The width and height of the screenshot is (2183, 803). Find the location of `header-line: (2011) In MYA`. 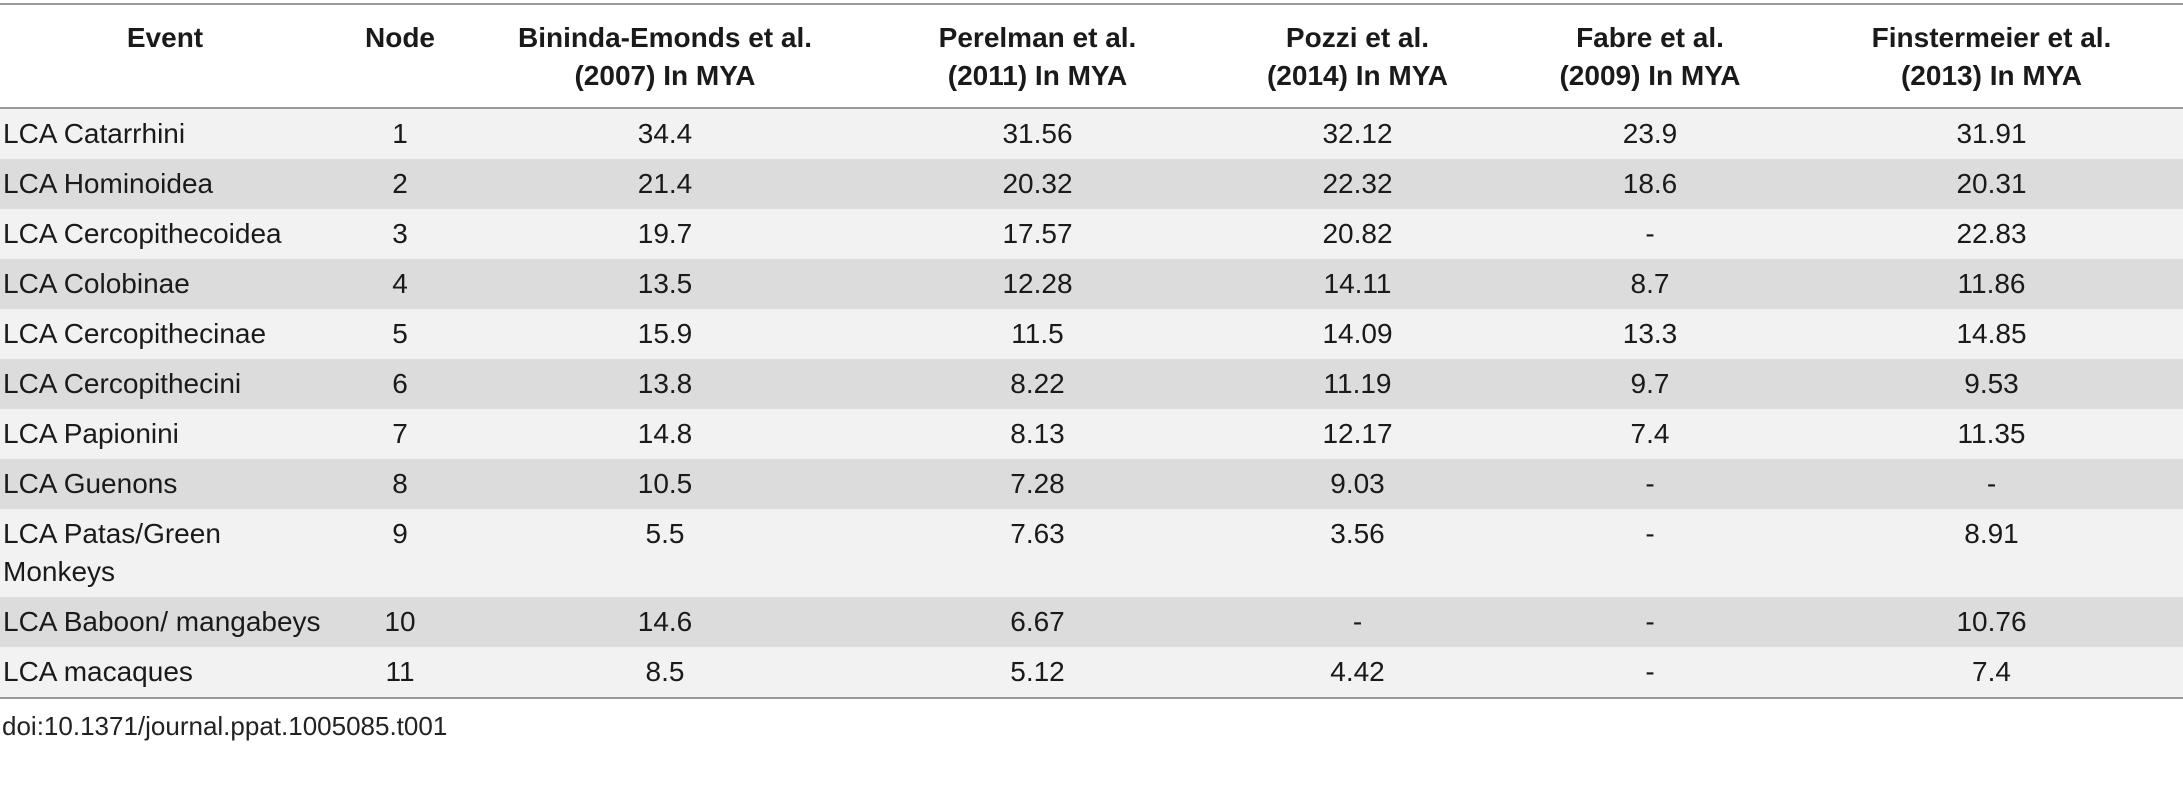

header-line: (2011) In MYA is located at coordinates (1037, 75).